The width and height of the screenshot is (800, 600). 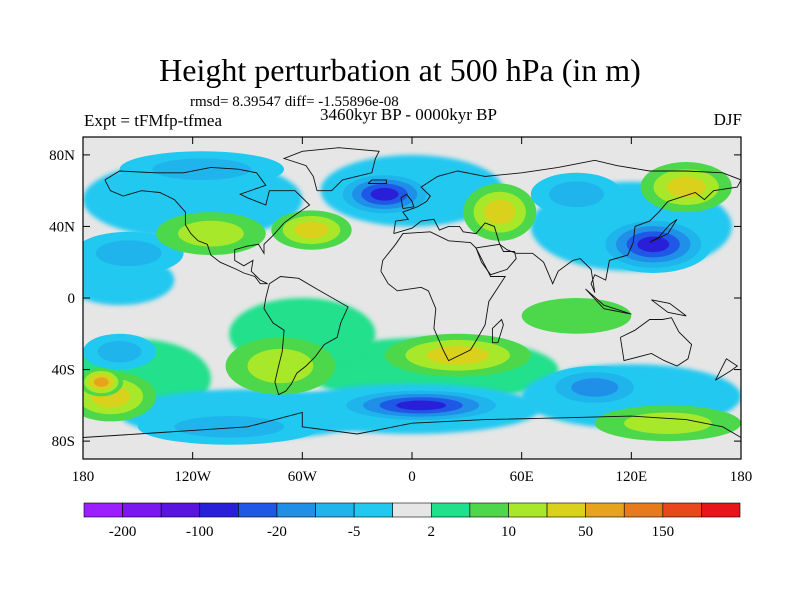 What do you see at coordinates (63, 442) in the screenshot?
I see `lat-tick-label: 80S` at bounding box center [63, 442].